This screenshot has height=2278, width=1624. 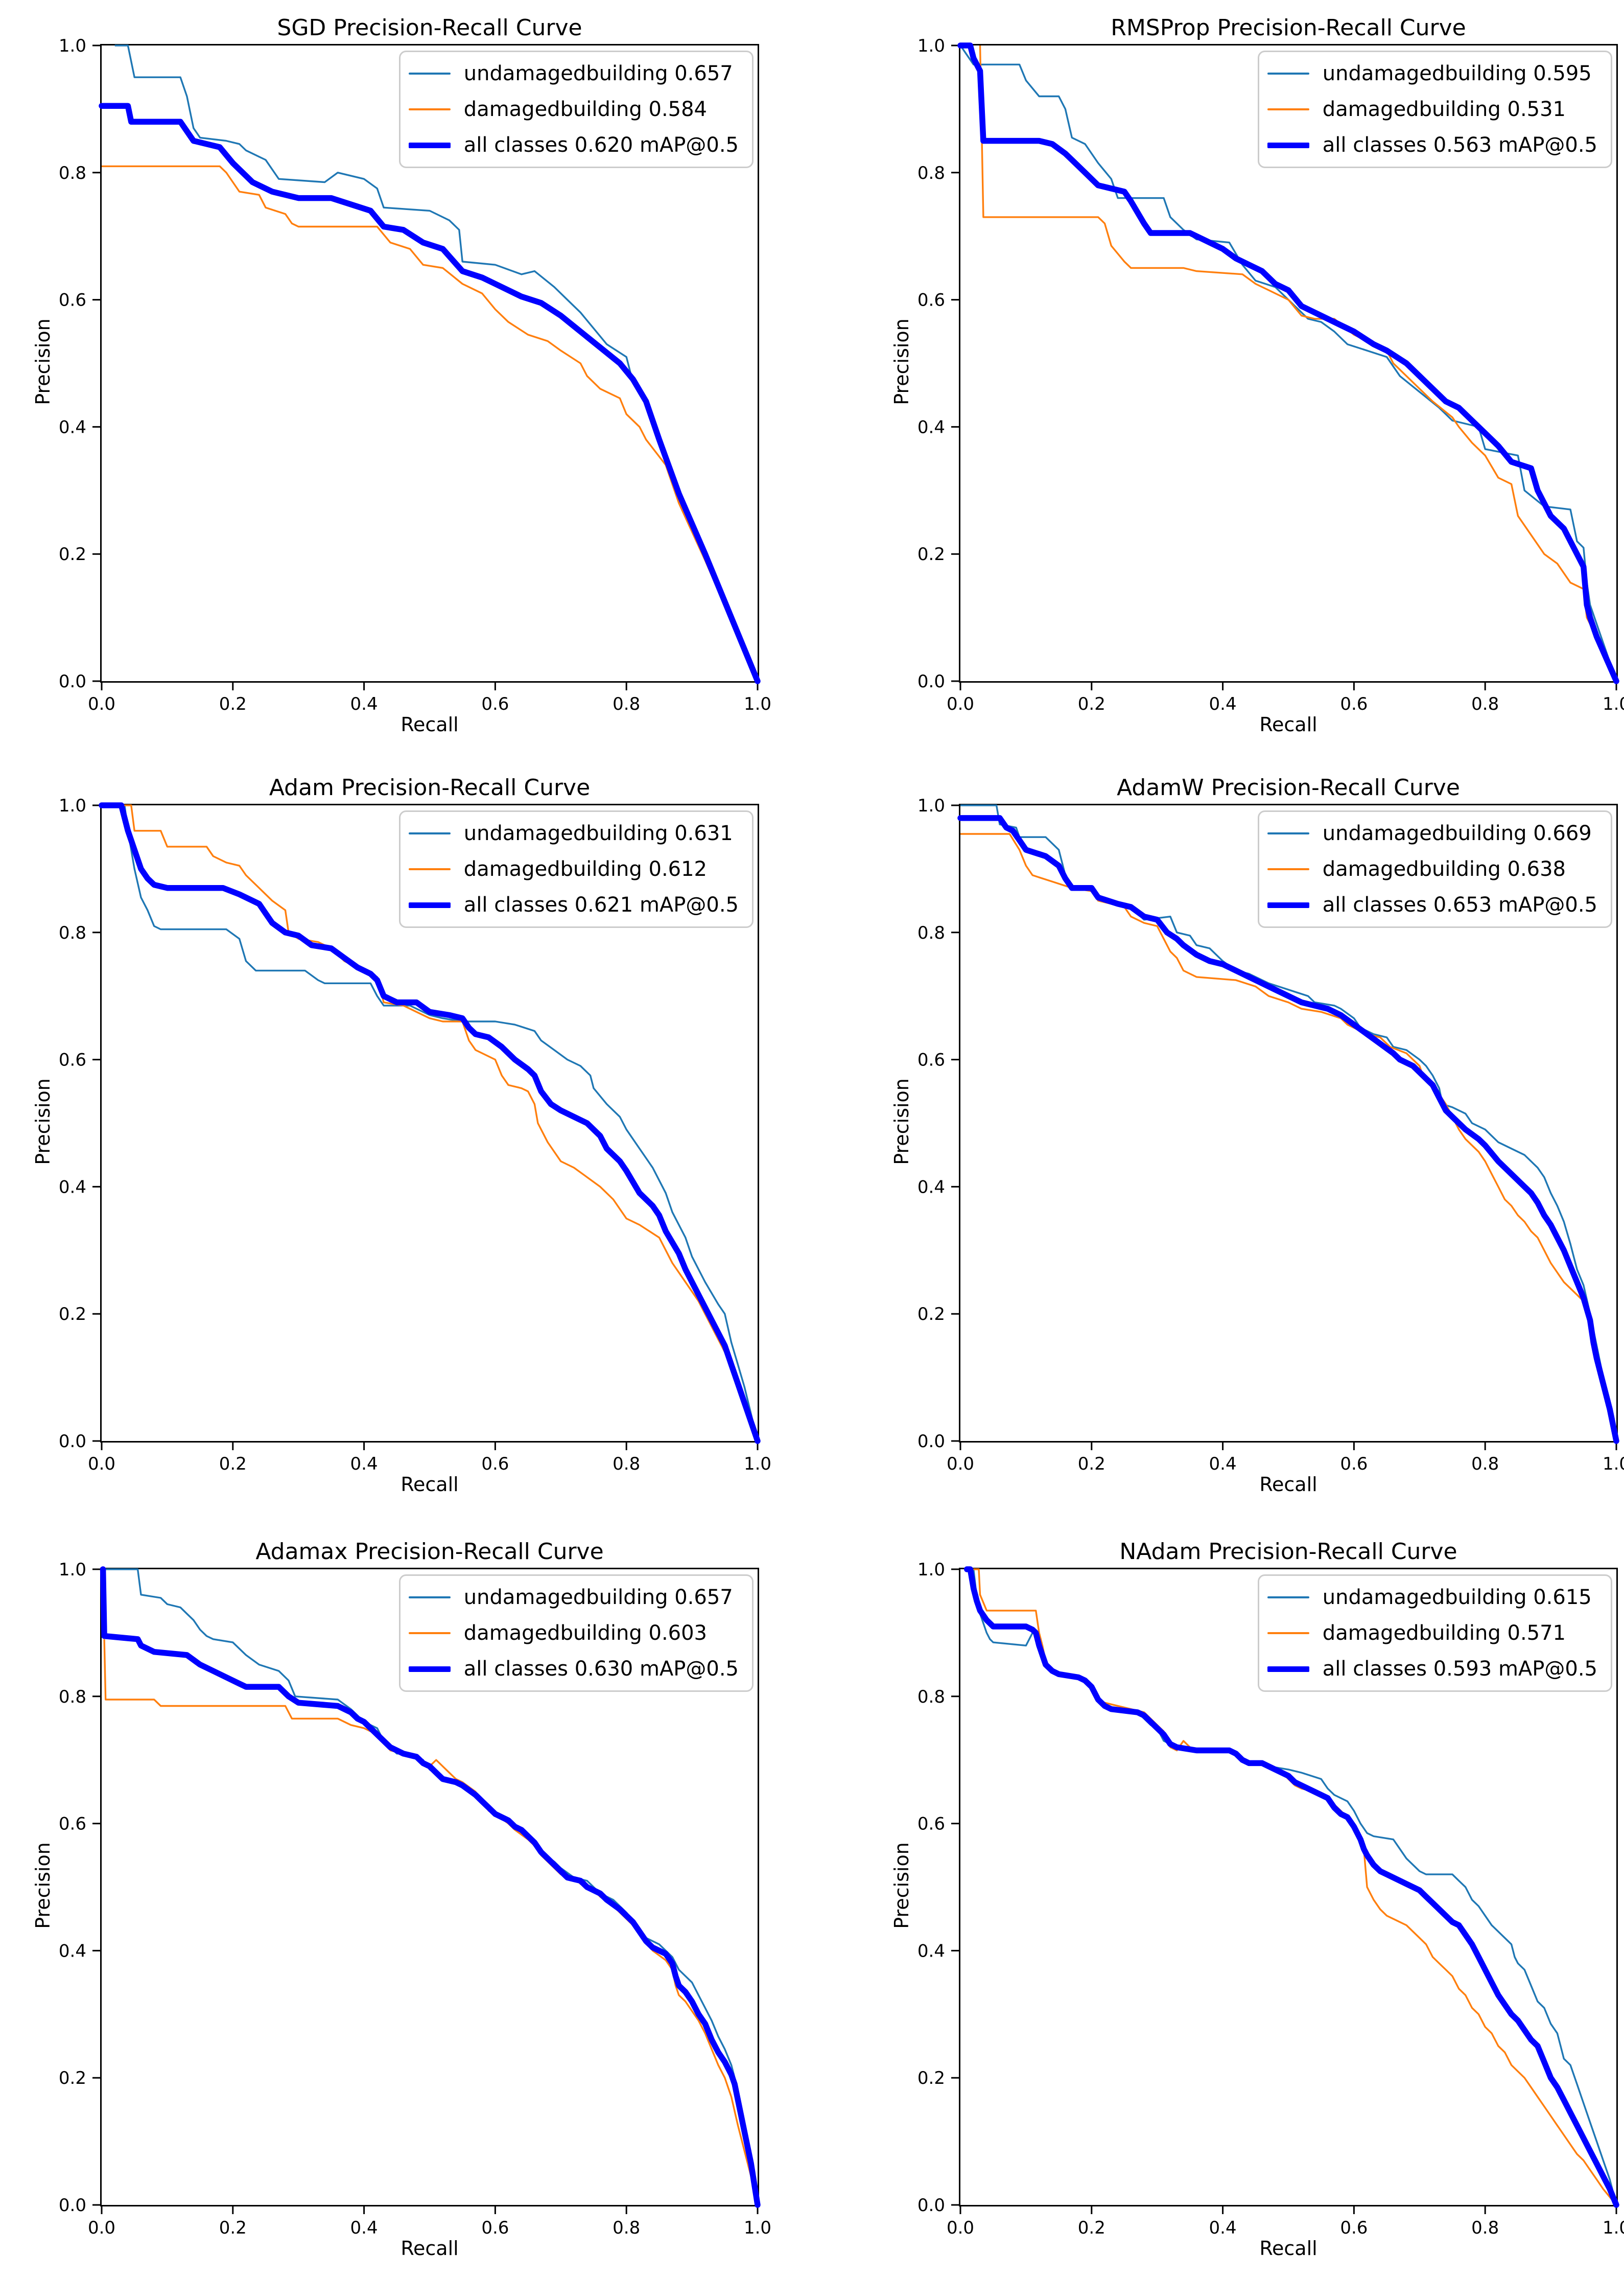 I want to click on legend-label: damagedbuilding 0.584, so click(x=585, y=110).